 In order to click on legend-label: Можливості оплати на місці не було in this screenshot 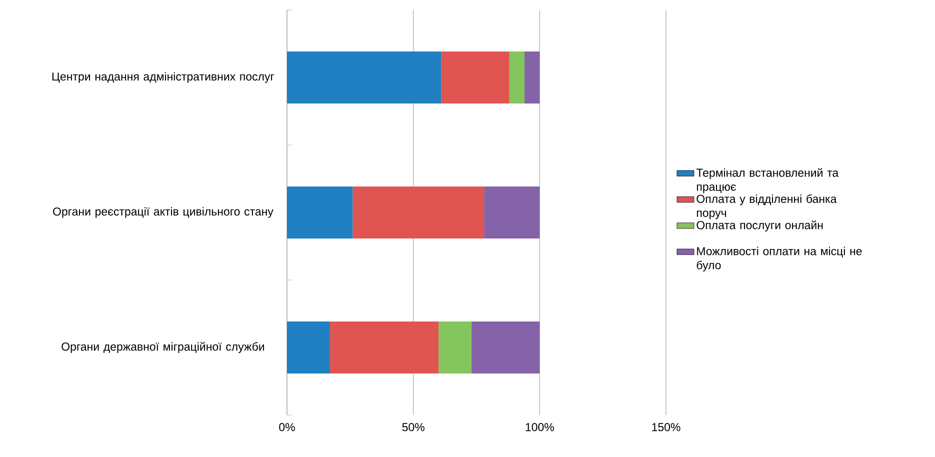, I will do `click(779, 259)`.